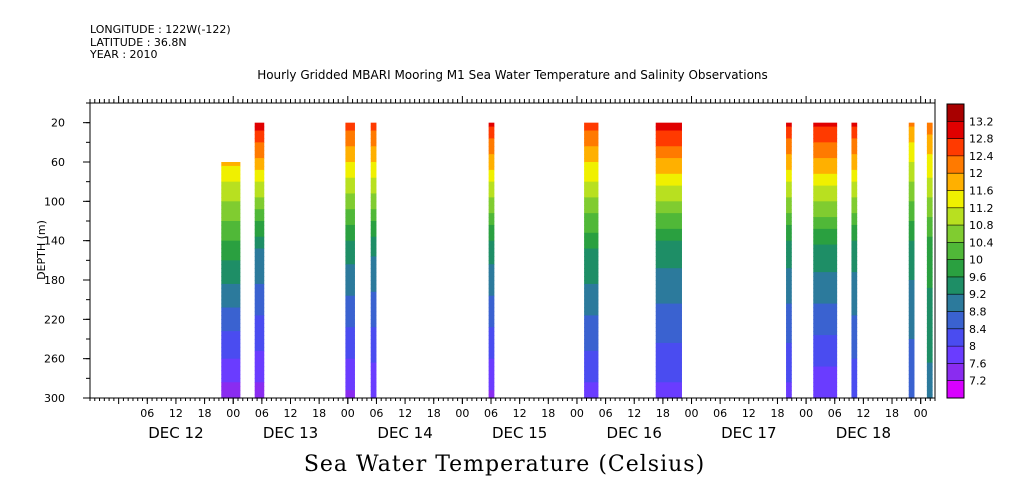  I want to click on variable-title: Sea Water Temperature (Celsius), so click(504, 464).